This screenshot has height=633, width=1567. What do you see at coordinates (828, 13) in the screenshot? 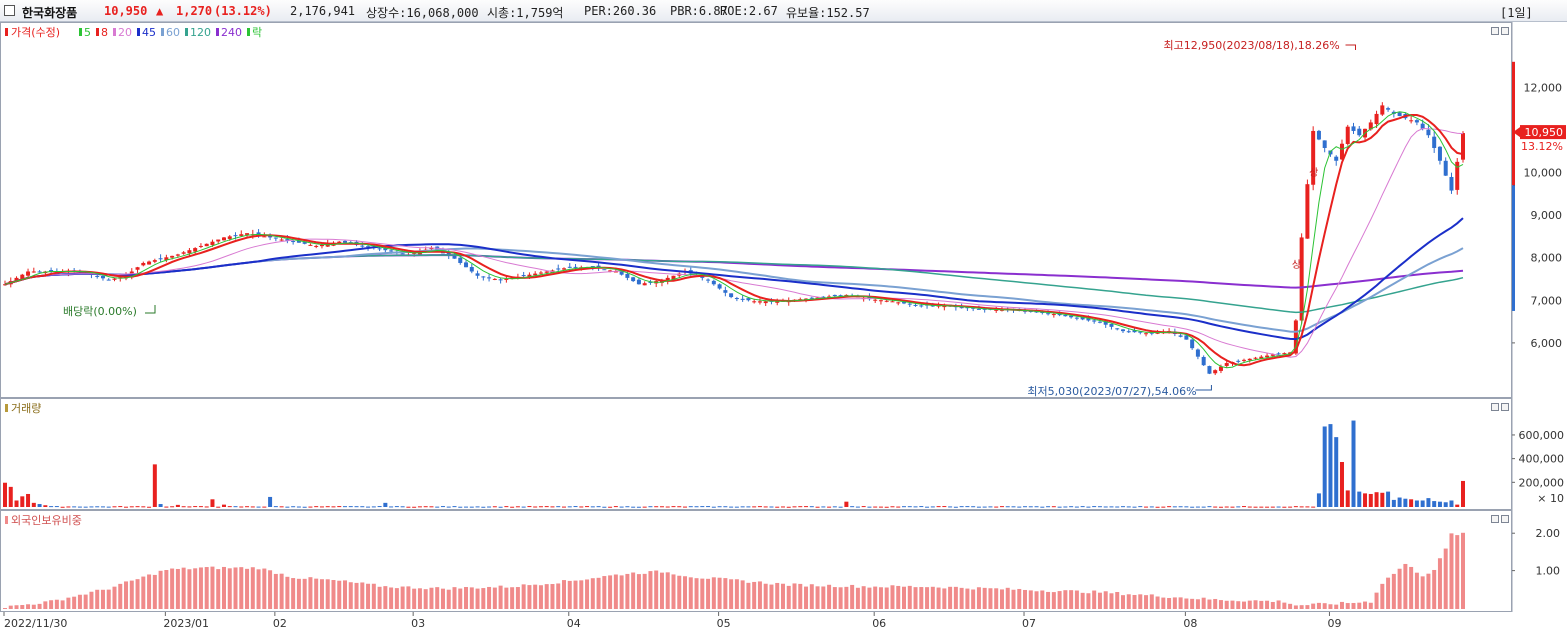
I see `float-ratio: 유보율:152.57` at bounding box center [828, 13].